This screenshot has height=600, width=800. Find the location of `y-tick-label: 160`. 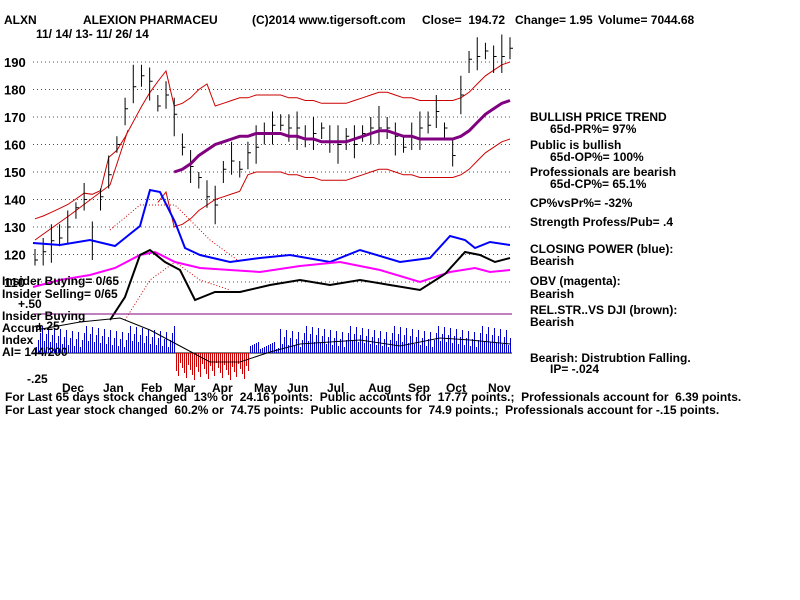

y-tick-label: 160 is located at coordinates (15, 145).